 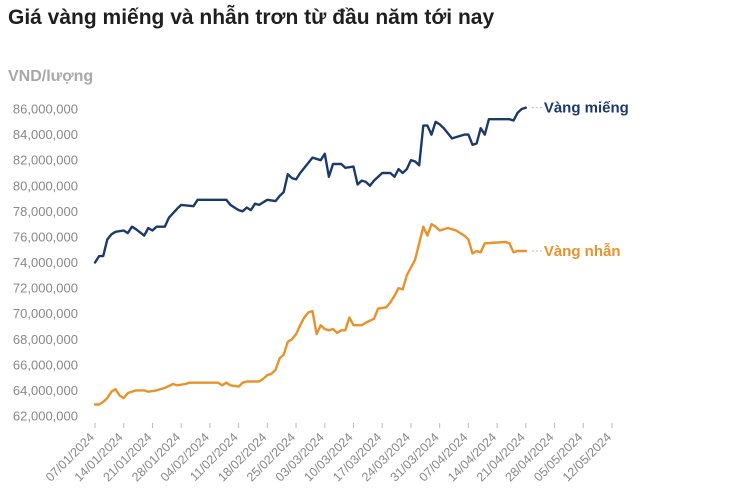 What do you see at coordinates (45, 313) in the screenshot?
I see `y-tick-label: 70,000,000` at bounding box center [45, 313].